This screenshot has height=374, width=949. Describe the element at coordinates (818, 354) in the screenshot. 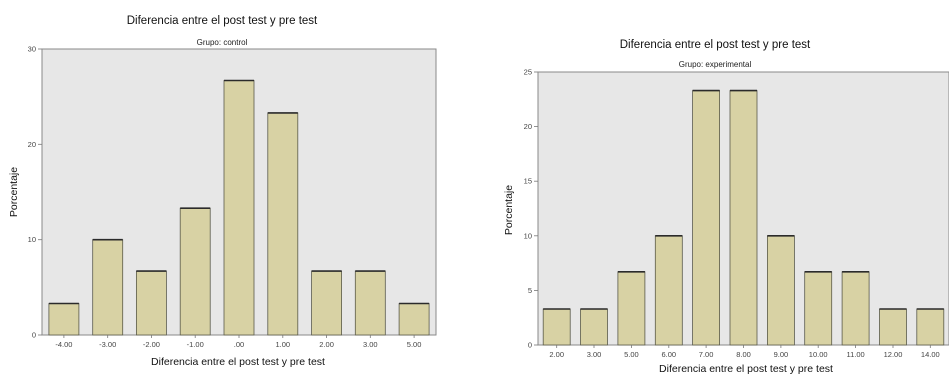

I see `chart-experimental-x-tick-label: 10.00` at that location.